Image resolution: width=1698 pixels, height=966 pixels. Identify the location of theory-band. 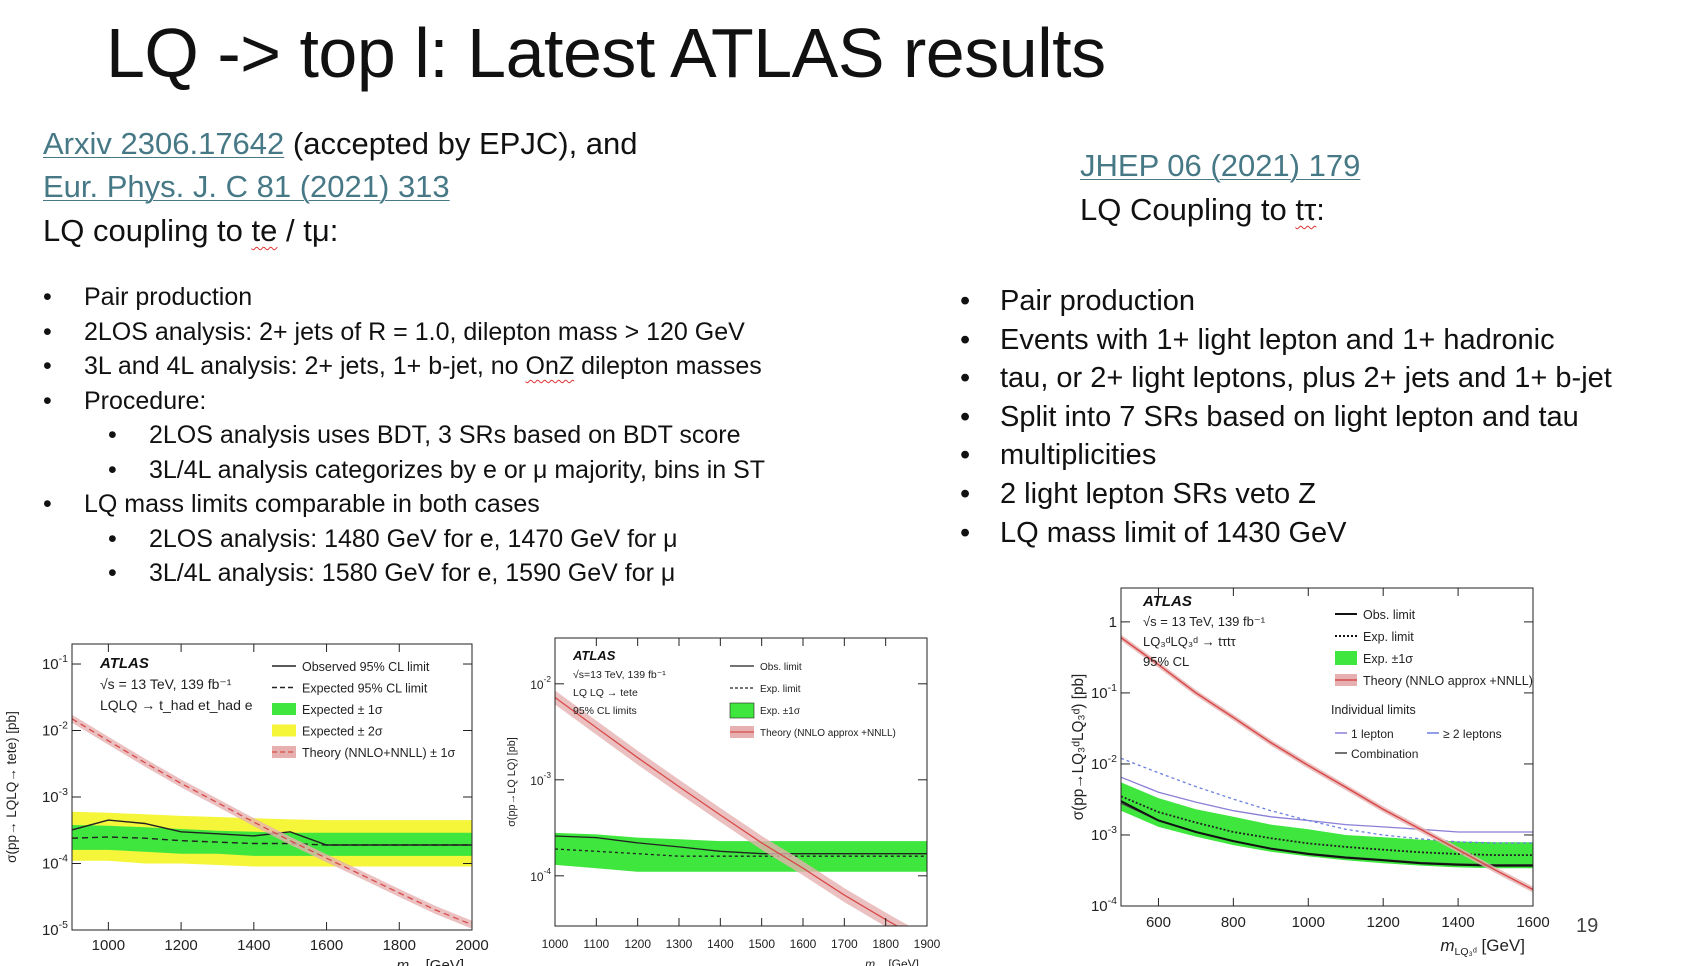
(272, 821).